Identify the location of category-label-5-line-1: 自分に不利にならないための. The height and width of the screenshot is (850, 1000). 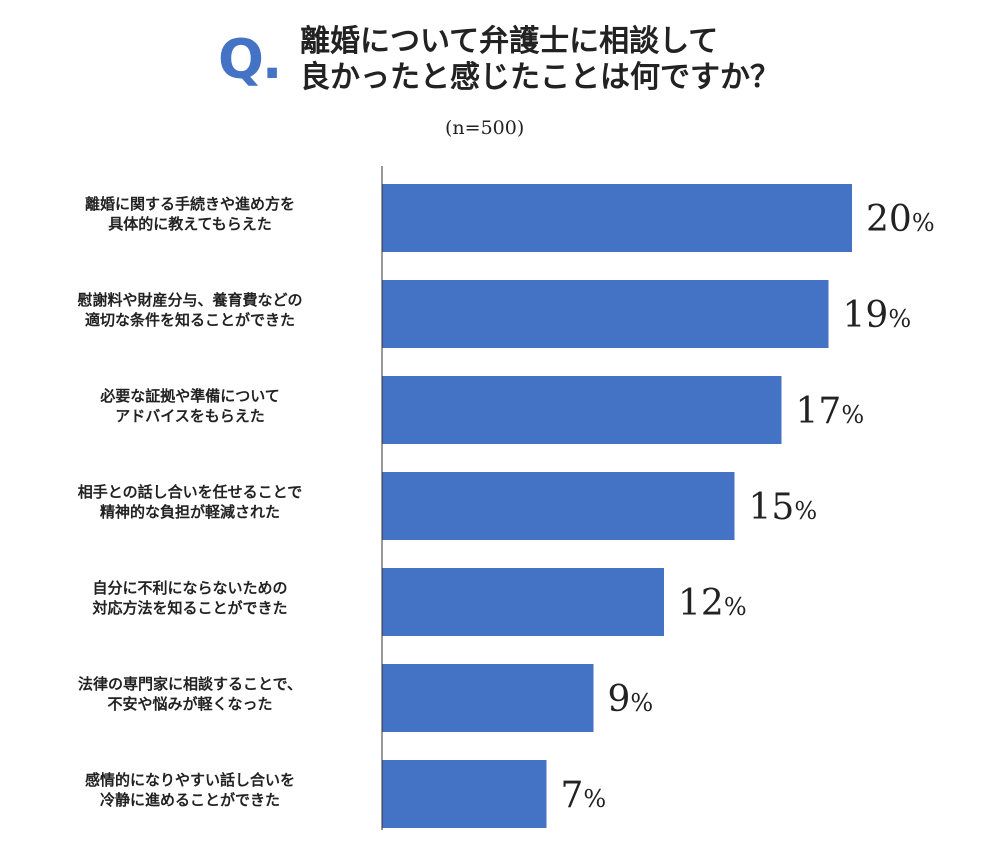
(189, 588).